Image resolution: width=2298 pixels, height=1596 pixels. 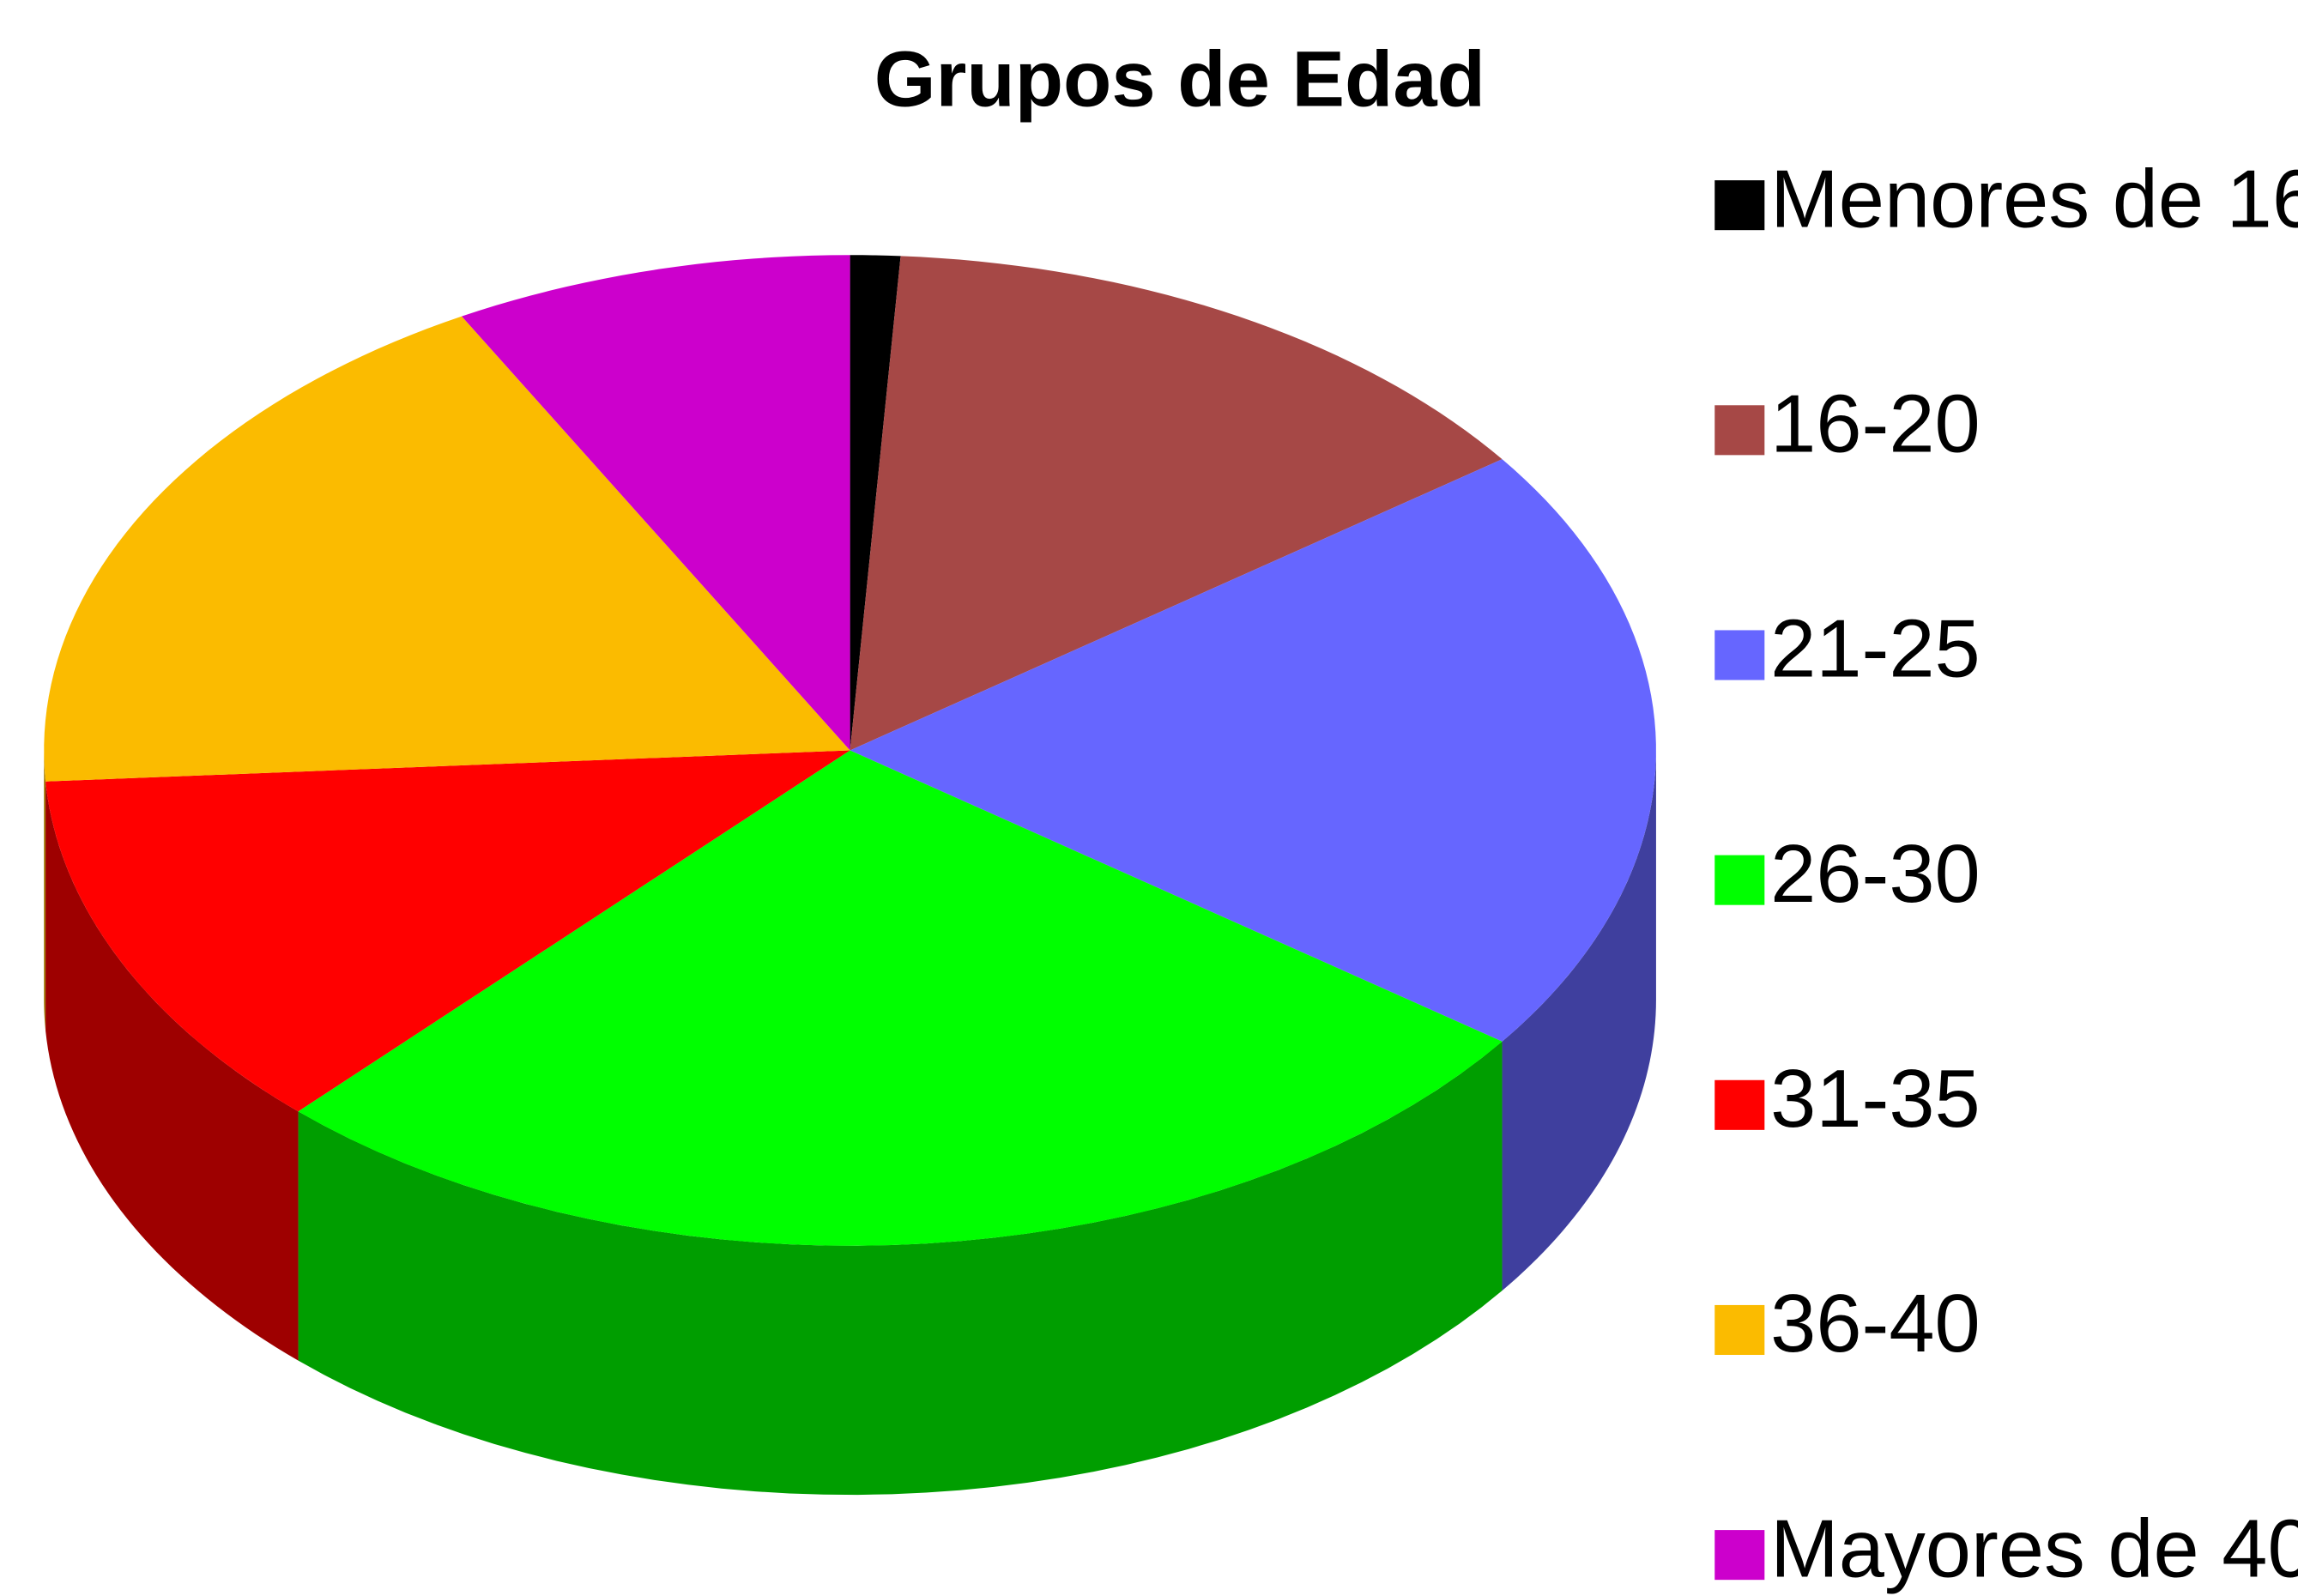 I want to click on legend-label: Menores de 16, so click(x=2034, y=199).